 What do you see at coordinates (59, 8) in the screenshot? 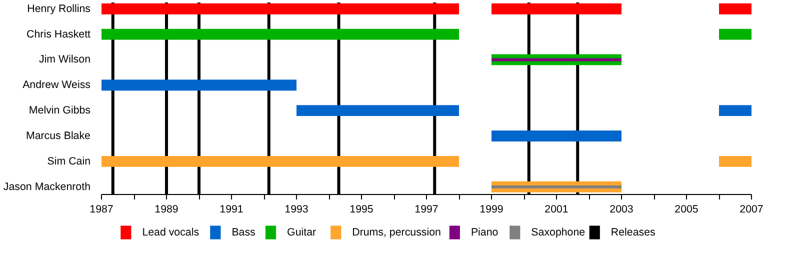
I see `y-tick-label: Henry Rollins` at bounding box center [59, 8].